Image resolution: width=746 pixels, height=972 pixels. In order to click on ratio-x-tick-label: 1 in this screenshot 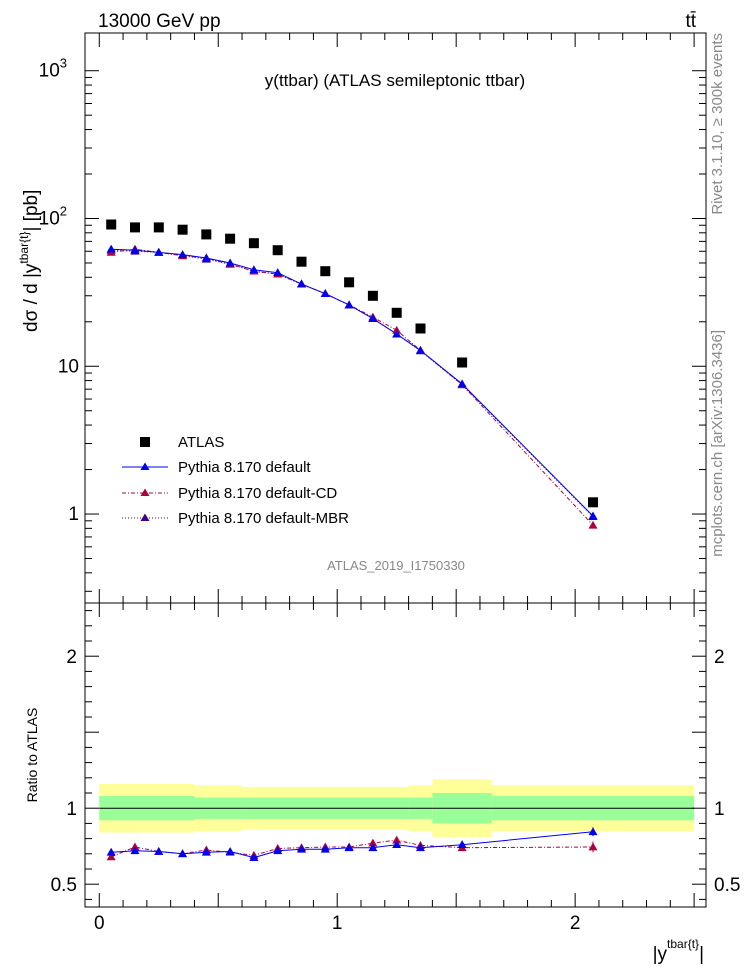, I will do `click(337, 923)`.